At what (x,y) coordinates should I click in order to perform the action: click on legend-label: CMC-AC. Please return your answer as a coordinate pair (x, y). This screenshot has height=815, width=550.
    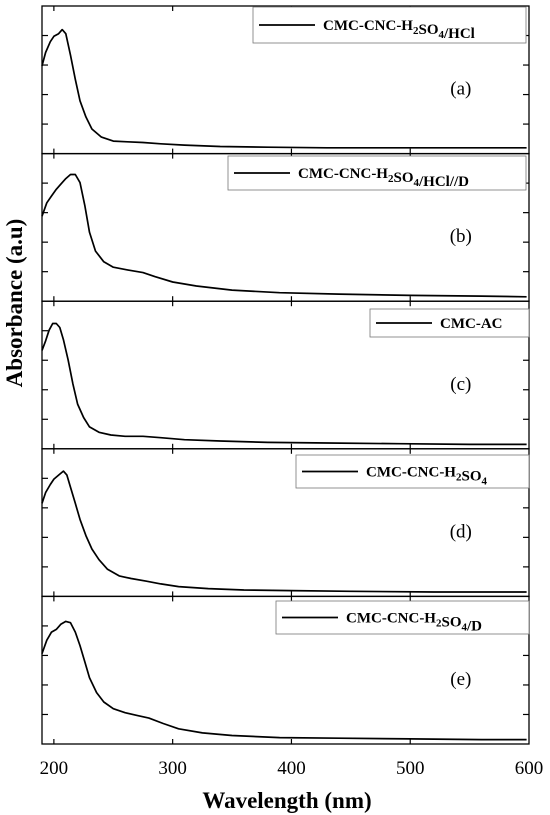
    Looking at the image, I should click on (471, 324).